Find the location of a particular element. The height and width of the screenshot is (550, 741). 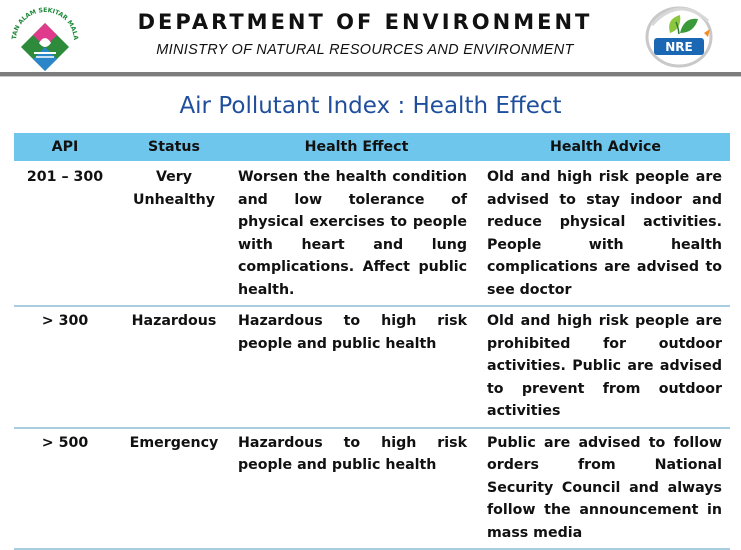

status-label: Very Unhealthy is located at coordinates (174, 233).